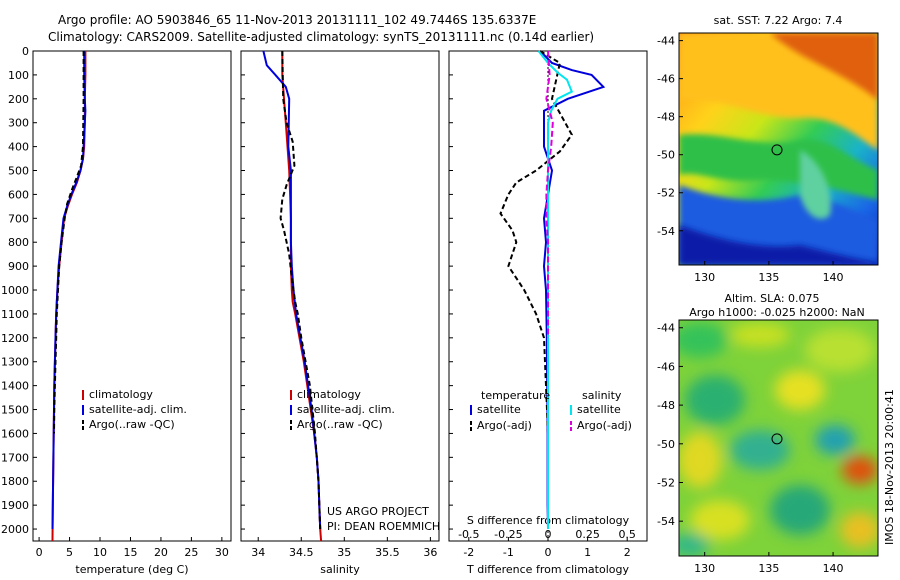  What do you see at coordinates (15, 529) in the screenshot?
I see `y-tick-label: 2000` at bounding box center [15, 529].